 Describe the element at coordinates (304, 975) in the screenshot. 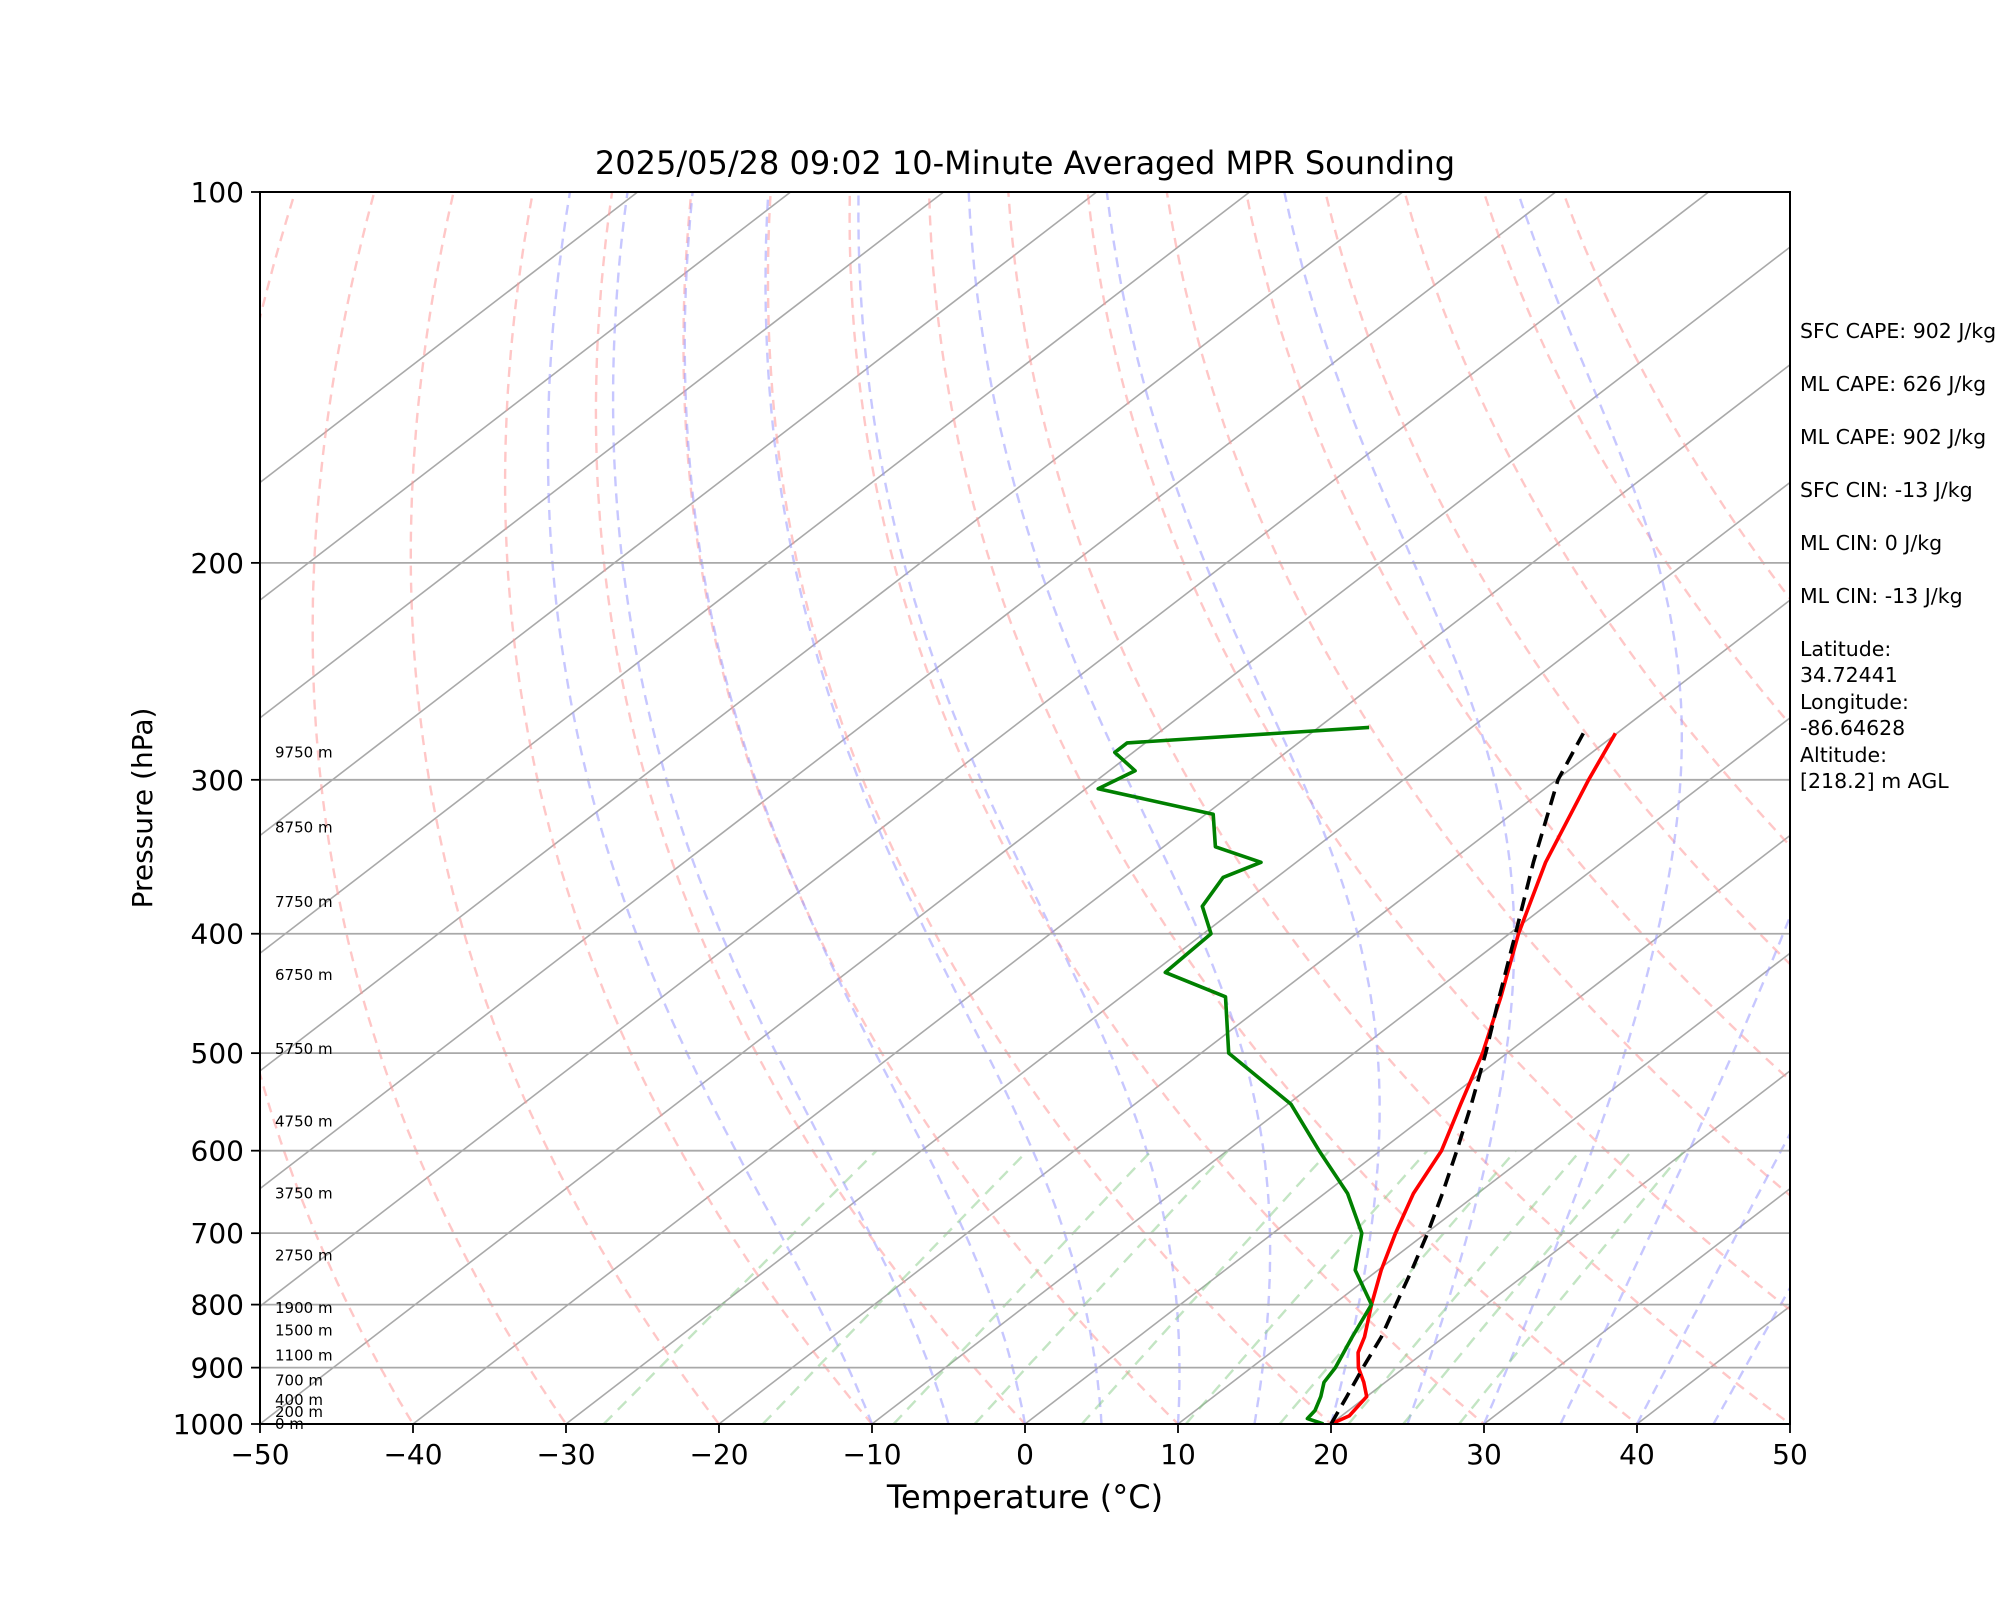

I see `height-label: 6750 m` at that location.